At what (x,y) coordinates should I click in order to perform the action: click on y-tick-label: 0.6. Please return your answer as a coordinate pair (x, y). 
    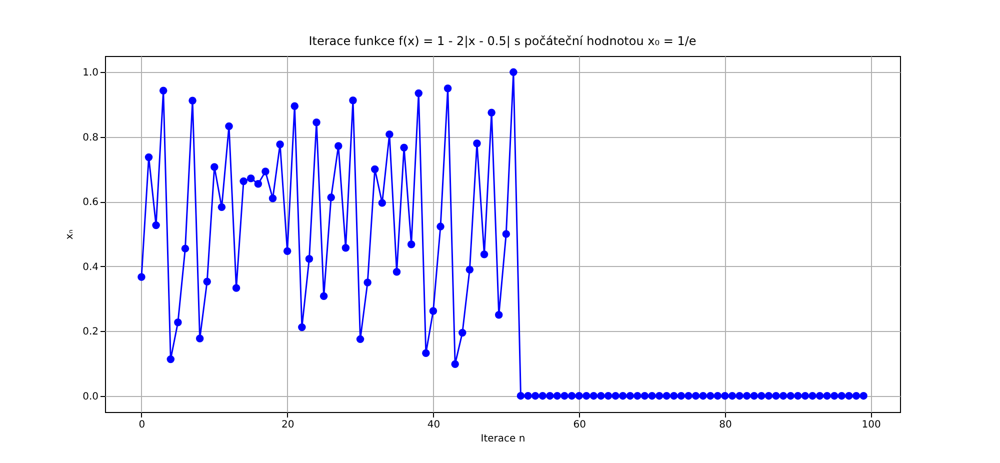
    Looking at the image, I should click on (90, 202).